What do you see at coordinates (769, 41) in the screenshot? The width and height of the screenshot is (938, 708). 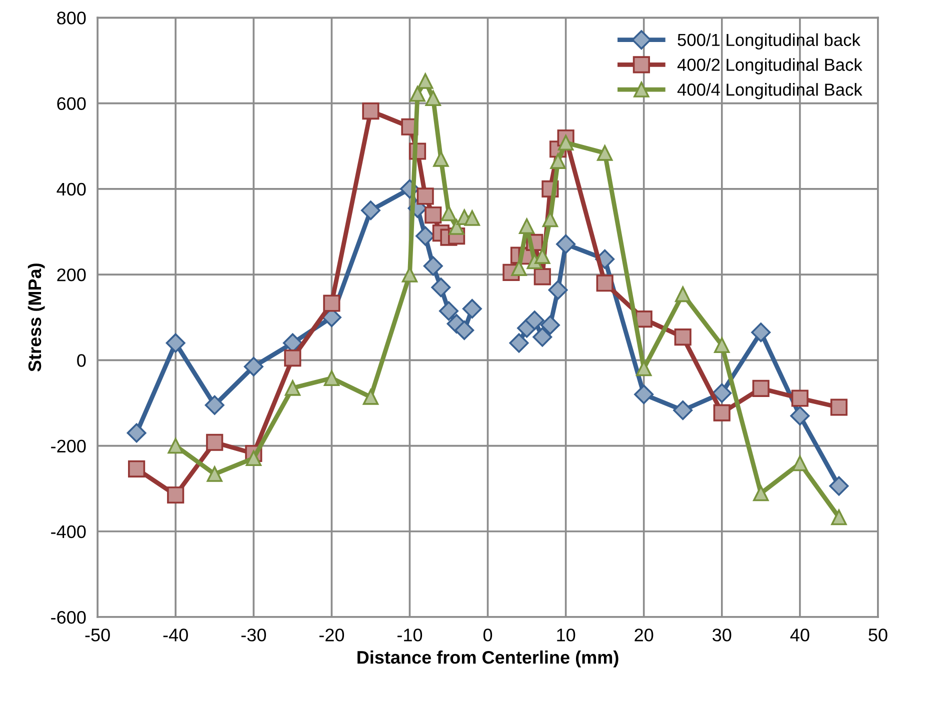 I see `legend-label: 500/1 Longitudinal back` at bounding box center [769, 41].